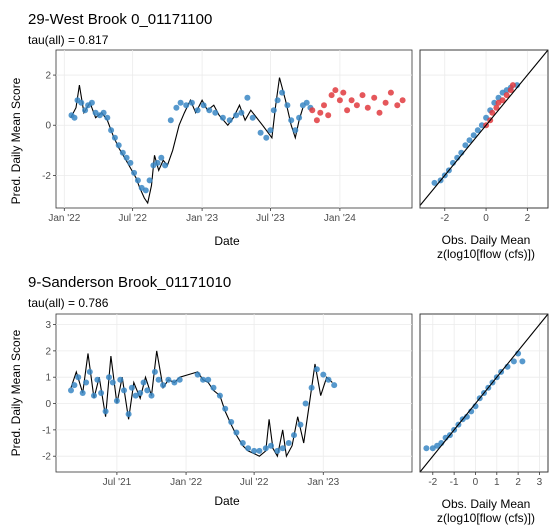  Describe the element at coordinates (68, 40) in the screenshot. I see `chart-subtitle: tau(all) = 0.817` at that location.